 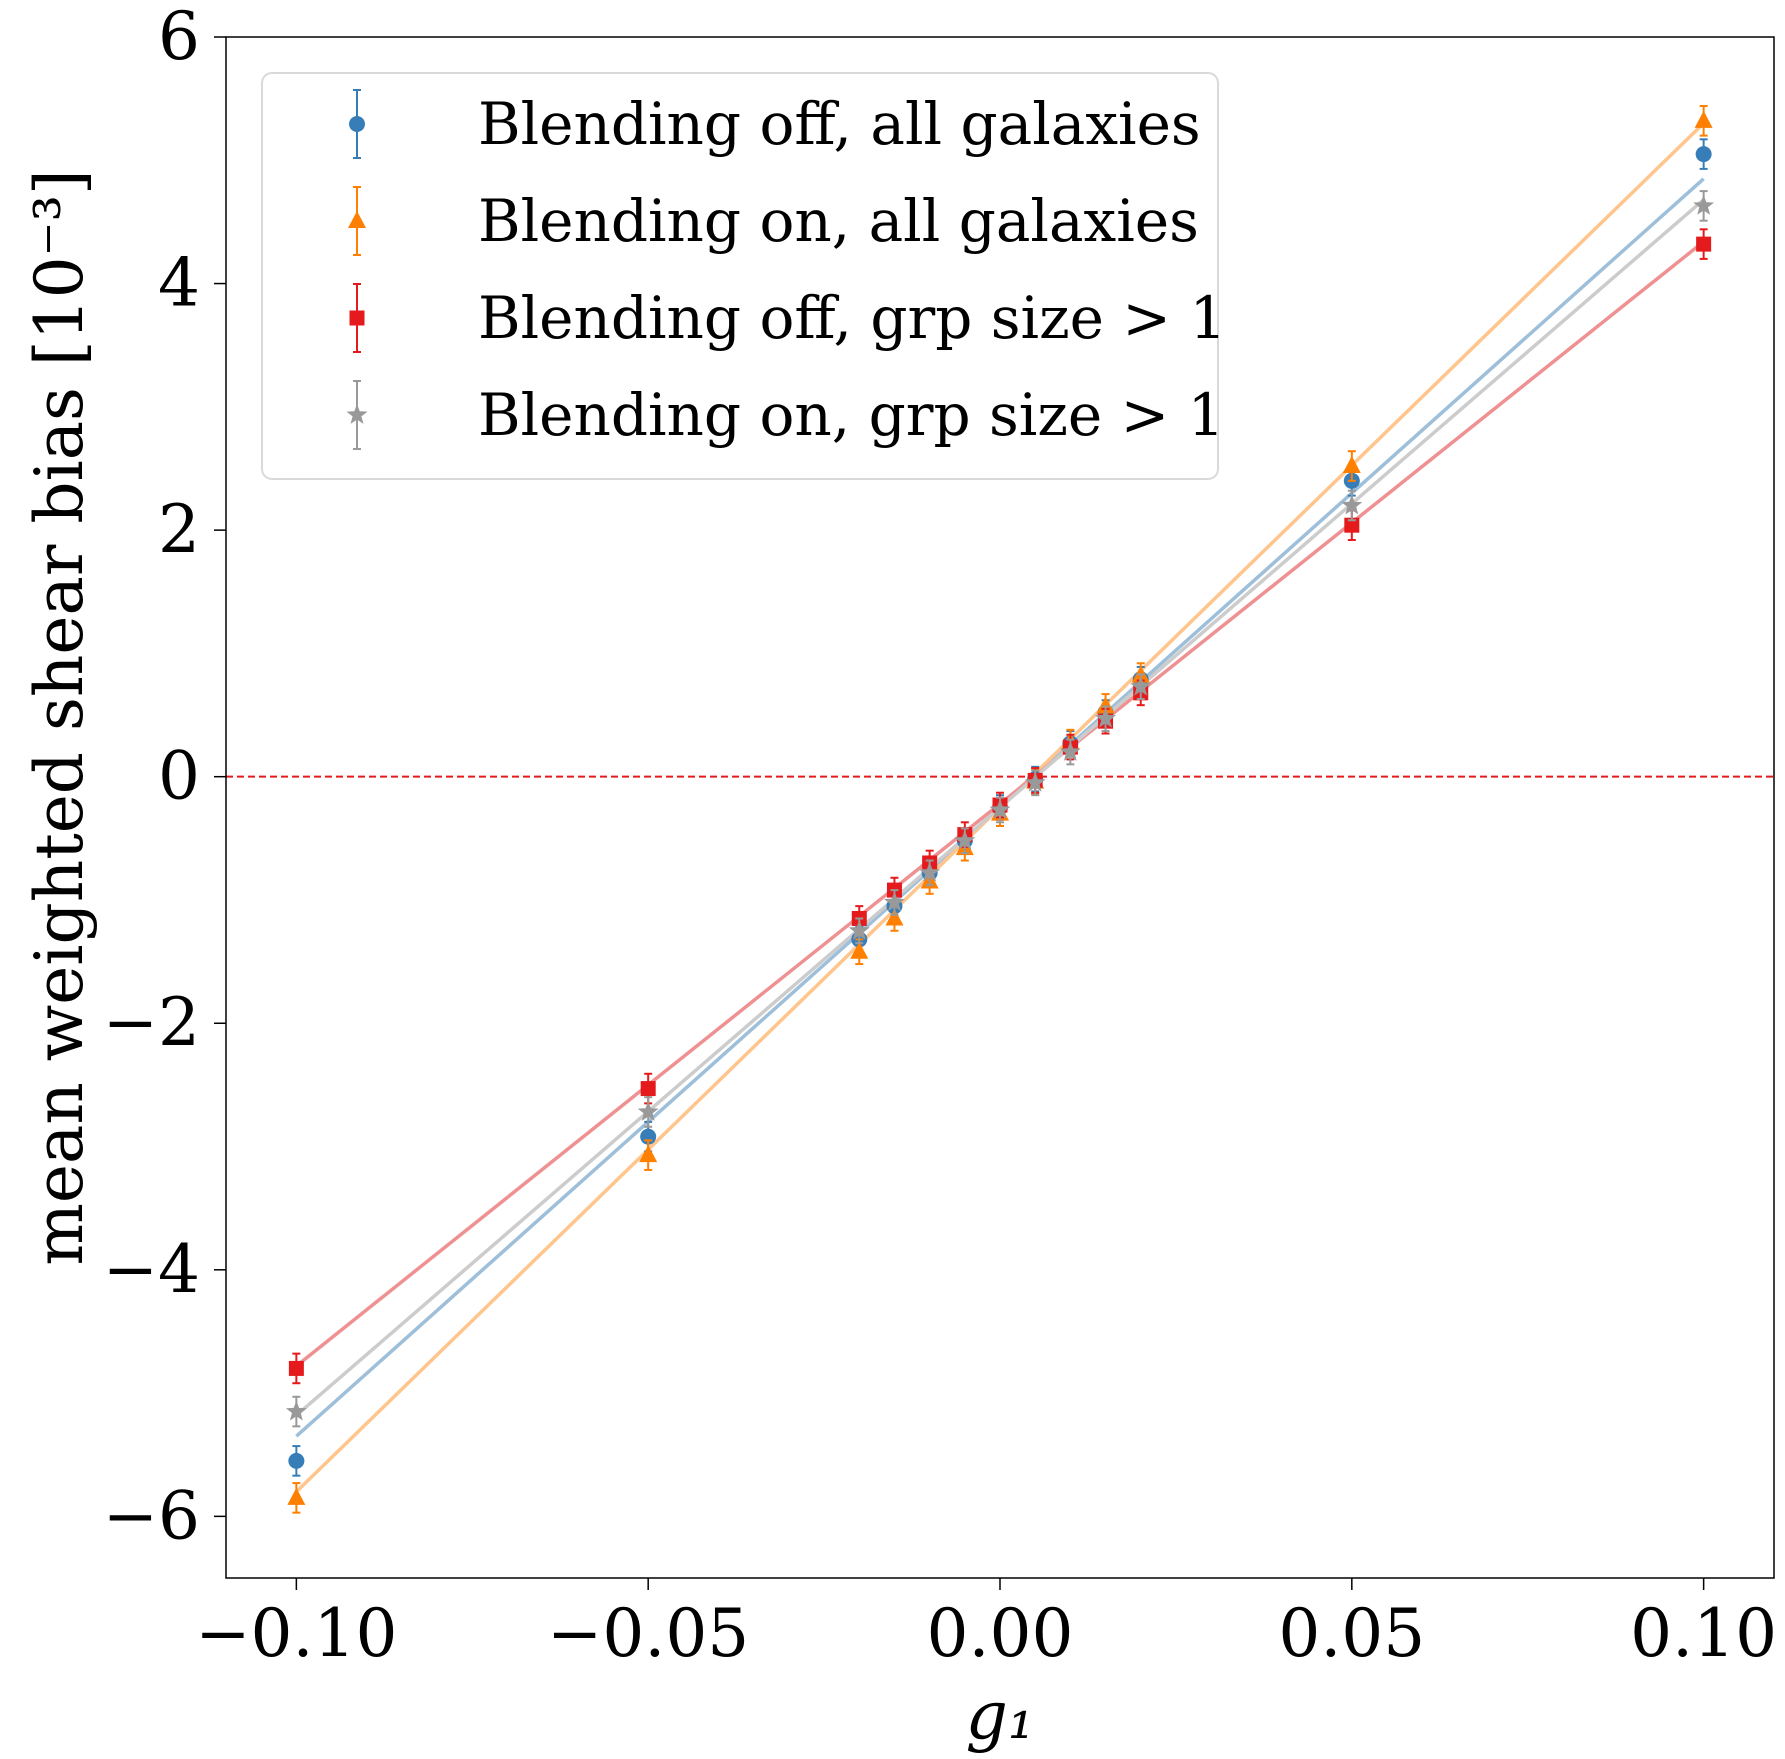 What do you see at coordinates (838, 221) in the screenshot?
I see `legend-label: Blending on, all galaxies` at bounding box center [838, 221].